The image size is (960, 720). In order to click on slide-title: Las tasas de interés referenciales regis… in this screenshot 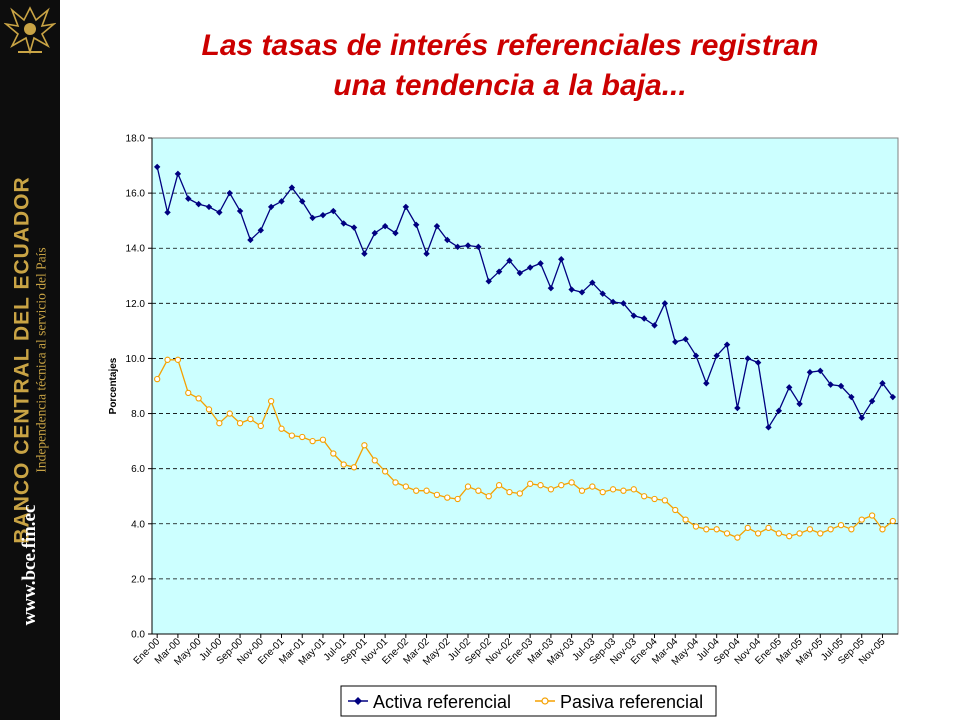, I will do `click(510, 66)`.